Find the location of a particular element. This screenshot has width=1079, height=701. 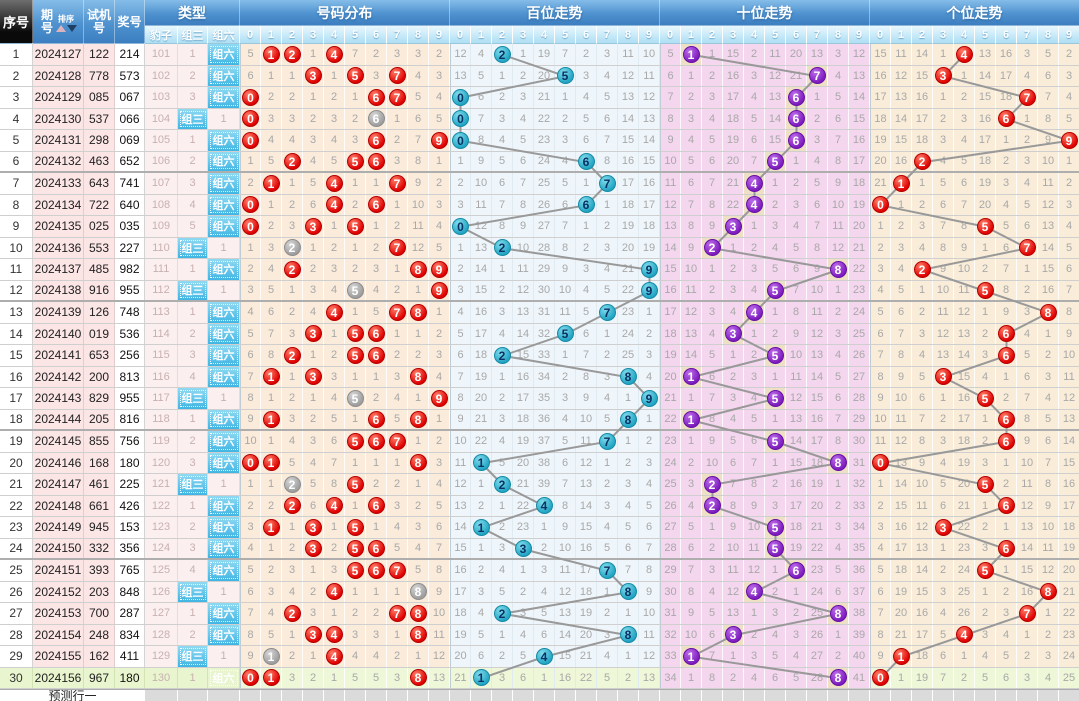

sort-asc-icon is located at coordinates (60, 28).